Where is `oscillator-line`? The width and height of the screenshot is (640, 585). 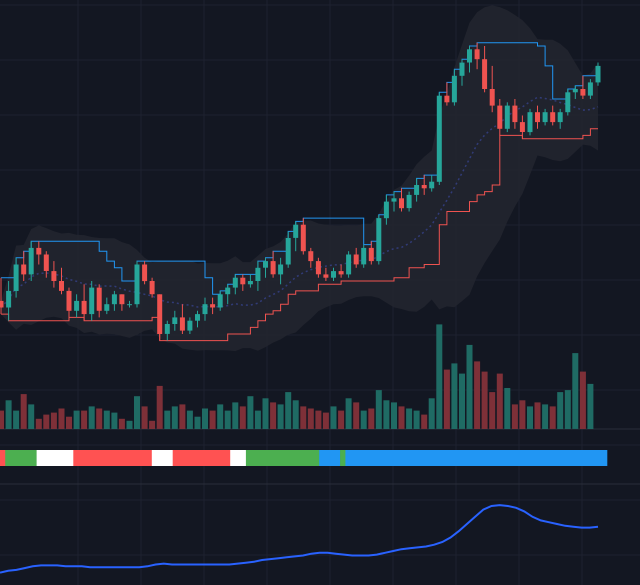
oscillator-line is located at coordinates (299, 539).